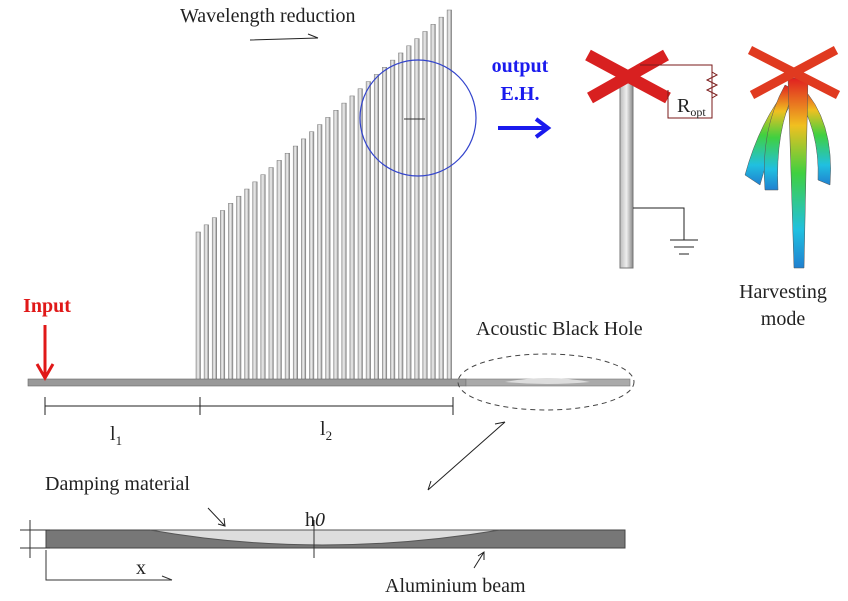 The width and height of the screenshot is (848, 601). I want to click on thickness-mark, so click(35, 539).